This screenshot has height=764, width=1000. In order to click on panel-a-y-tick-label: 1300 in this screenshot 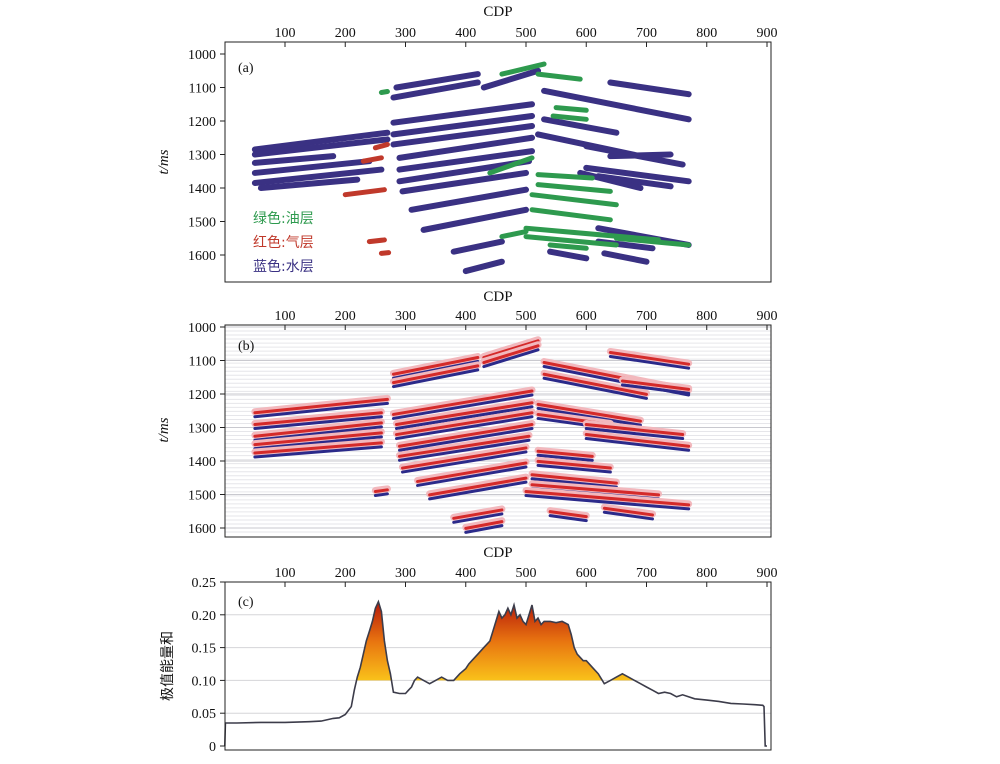, I will do `click(202, 156)`.